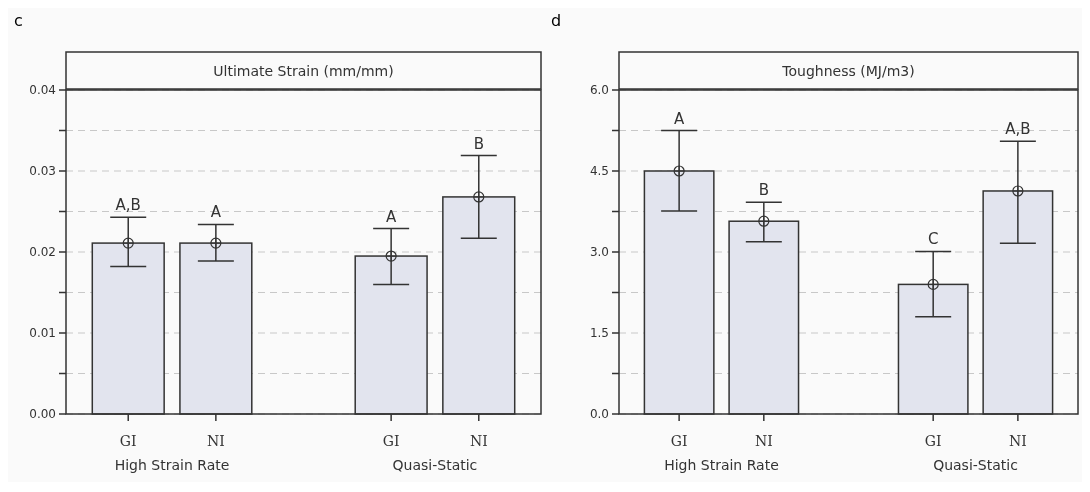 This screenshot has width=1090, height=492. I want to click on y-tick-label: 0.02, so click(42, 252).